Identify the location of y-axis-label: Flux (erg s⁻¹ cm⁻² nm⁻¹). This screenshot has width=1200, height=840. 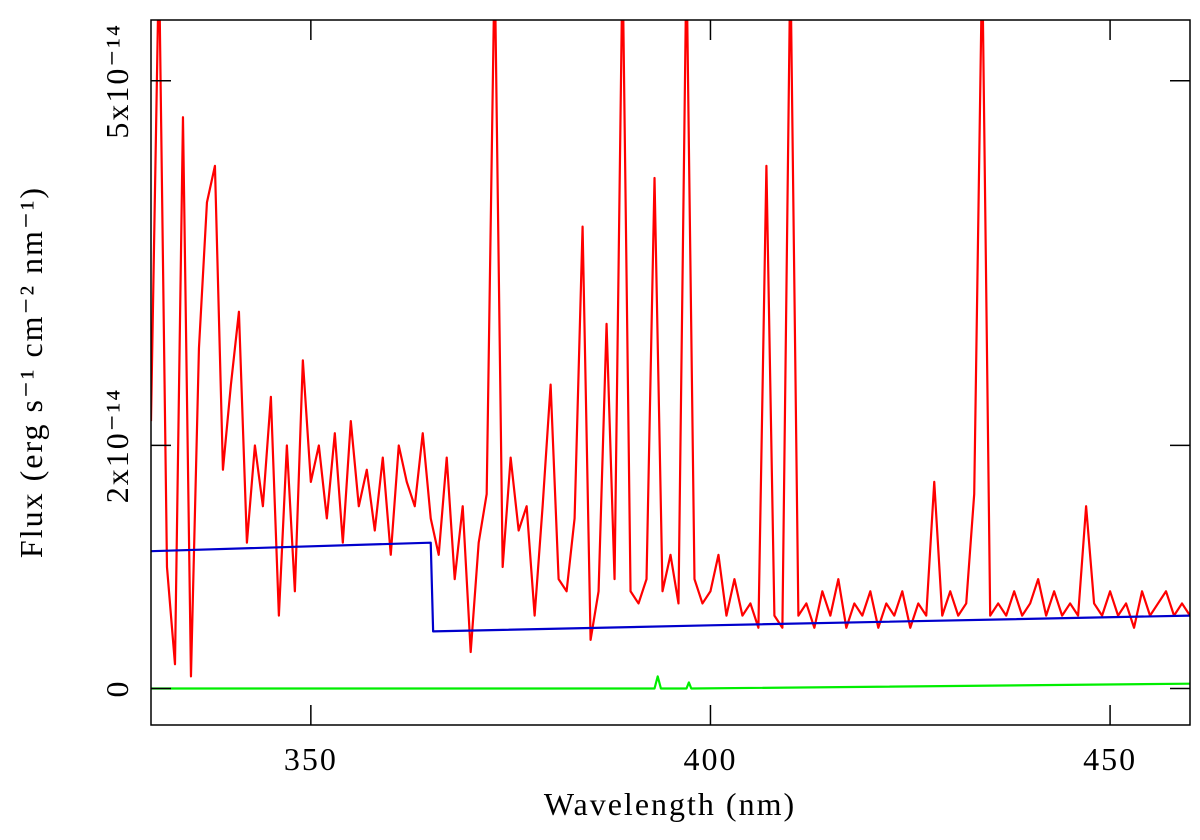
(31, 372).